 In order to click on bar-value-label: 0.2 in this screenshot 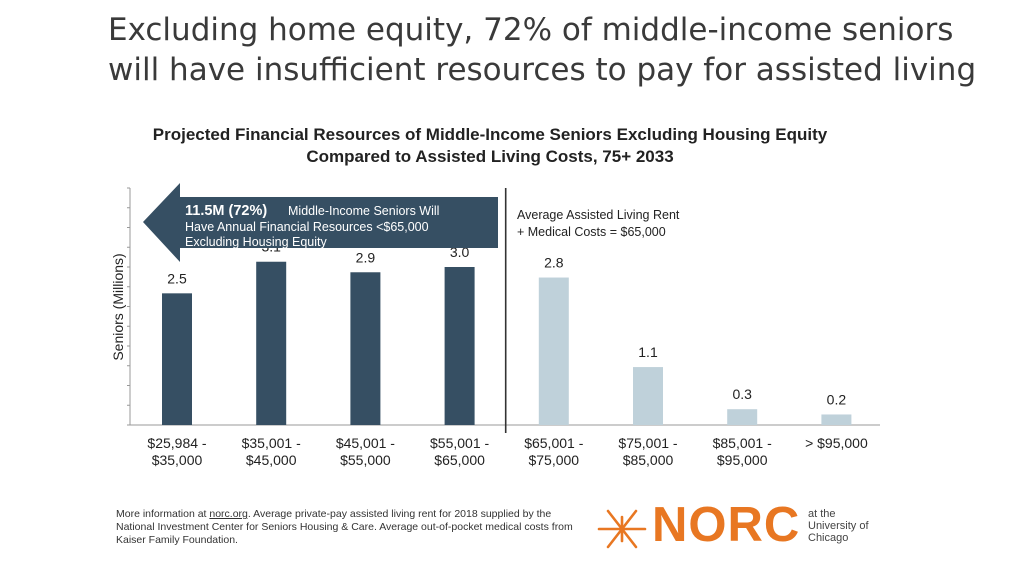, I will do `click(837, 399)`.